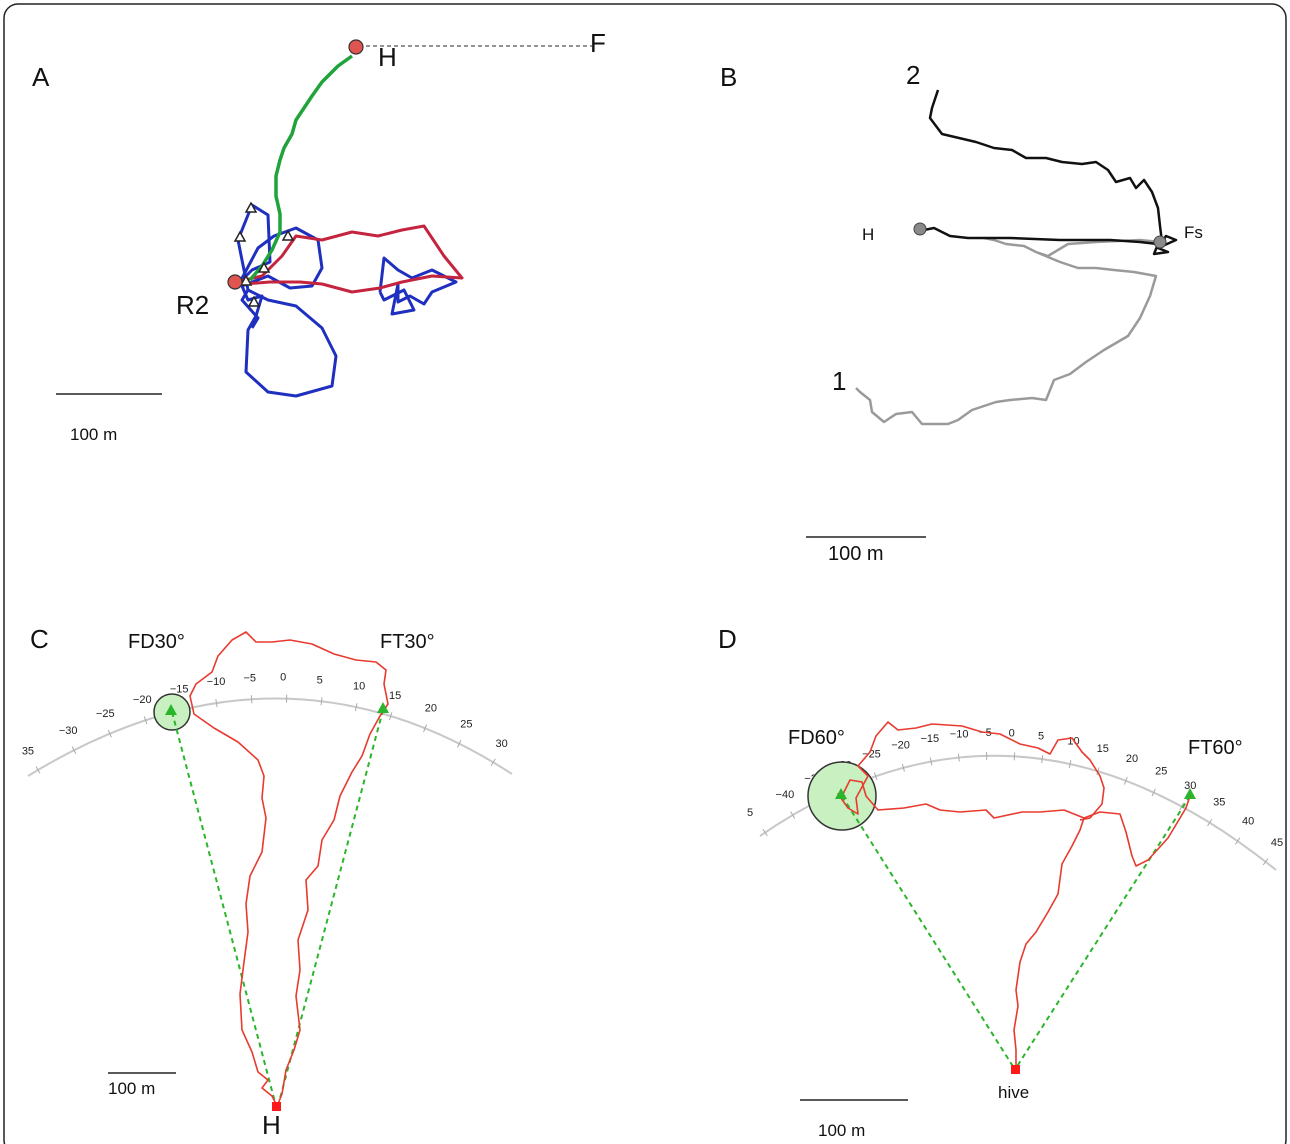 This screenshot has width=1290, height=1144. Describe the element at coordinates (920, 229) in the screenshot. I see `hive-point-b` at that location.